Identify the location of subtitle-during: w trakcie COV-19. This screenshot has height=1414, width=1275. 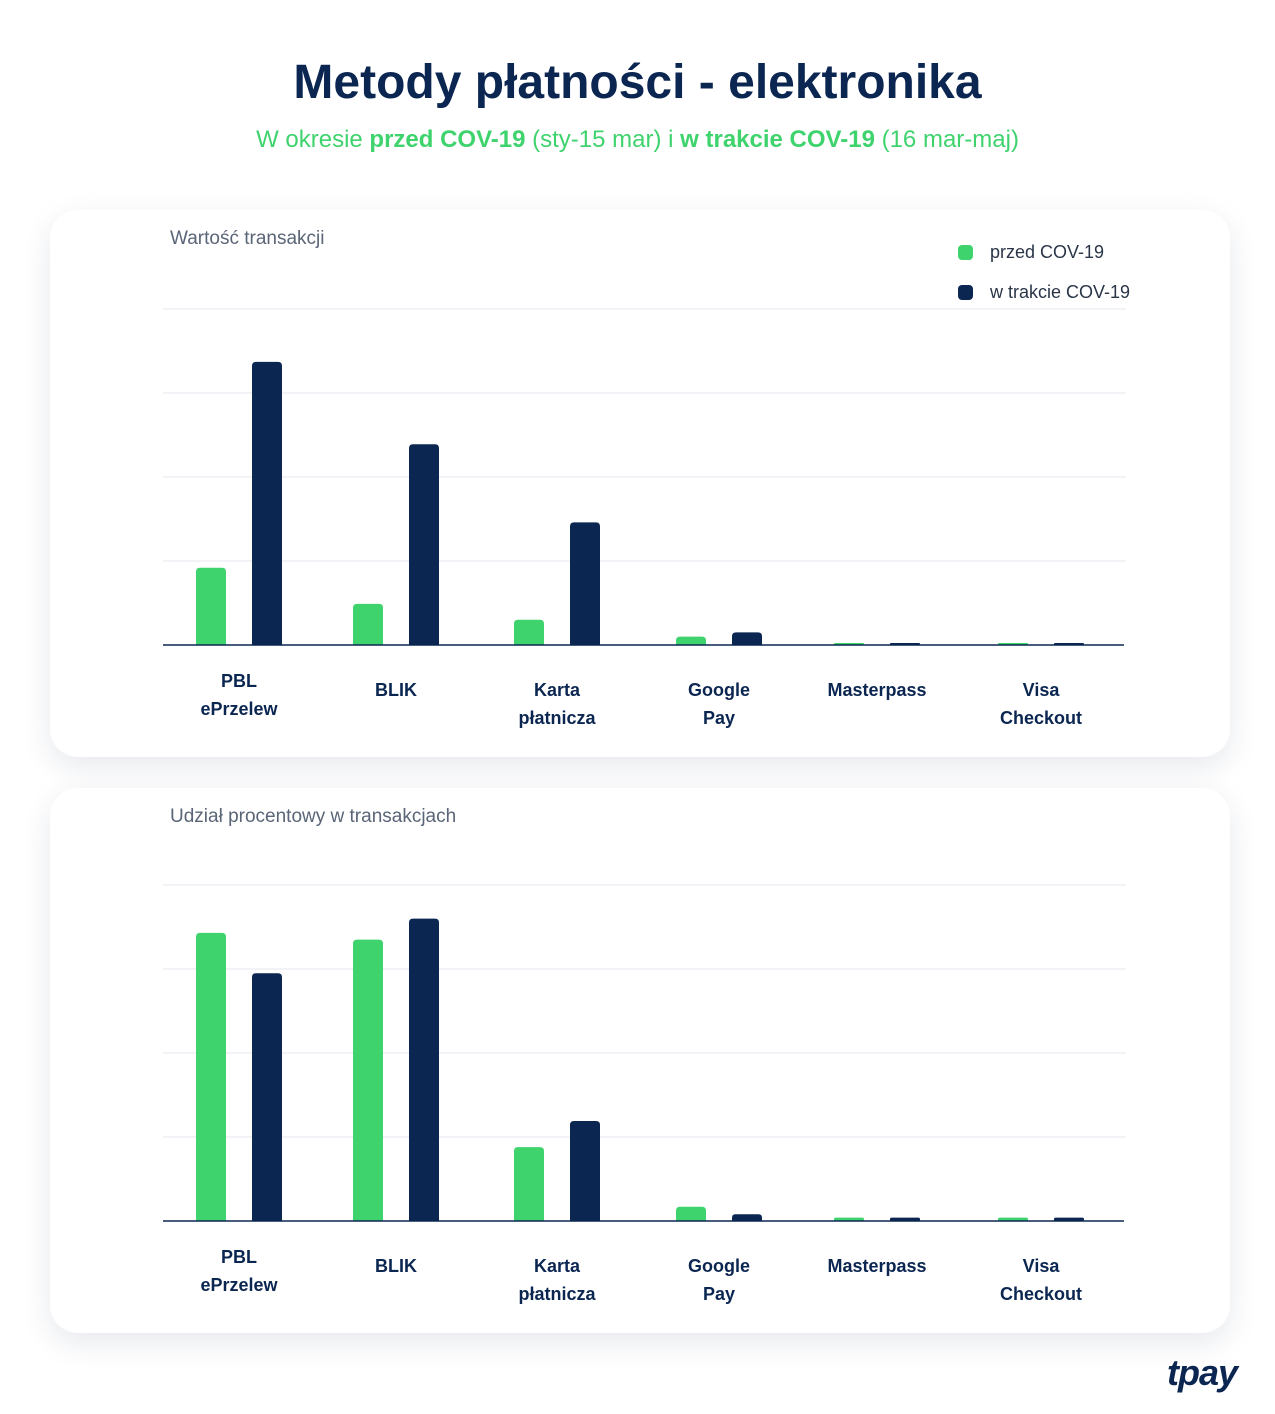
(777, 139).